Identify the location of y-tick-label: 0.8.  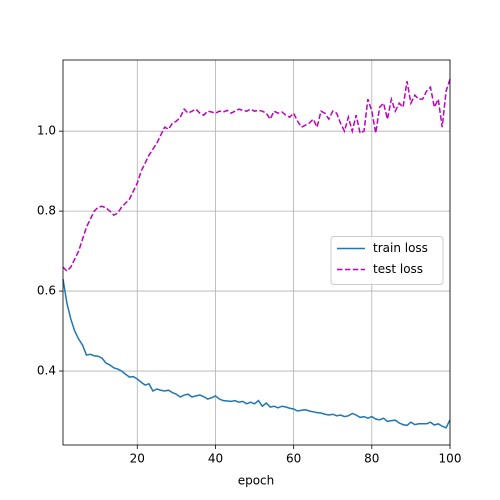
(46, 211).